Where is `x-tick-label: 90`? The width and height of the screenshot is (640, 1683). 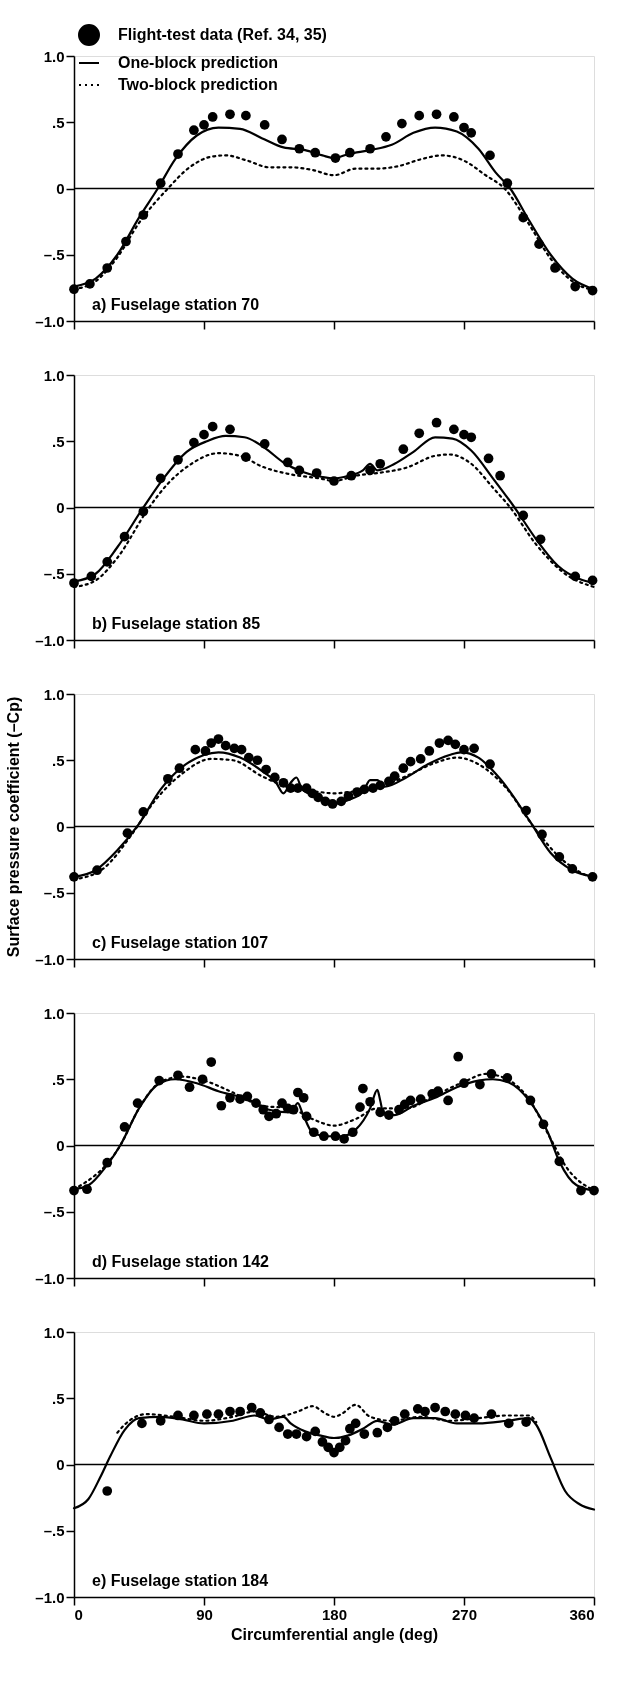
x-tick-label: 90 is located at coordinates (204, 1614).